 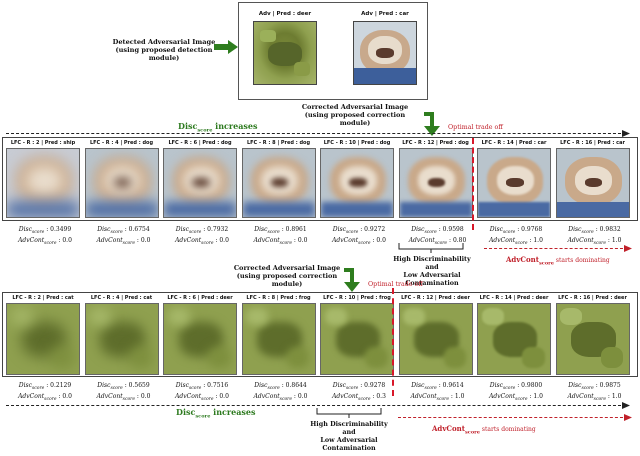 What do you see at coordinates (514, 143) in the screenshot?
I see `tile-label: LFC - R : 14 | Pred : car` at bounding box center [514, 143].